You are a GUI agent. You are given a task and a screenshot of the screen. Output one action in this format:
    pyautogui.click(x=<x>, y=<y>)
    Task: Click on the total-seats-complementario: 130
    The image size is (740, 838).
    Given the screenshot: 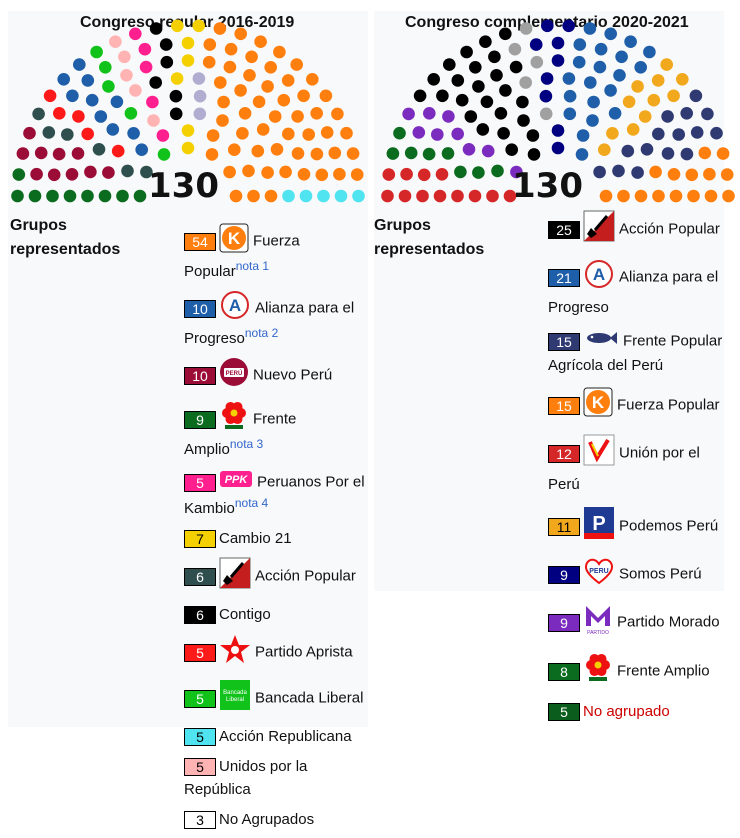 What is the action you would take?
    pyautogui.click(x=547, y=186)
    